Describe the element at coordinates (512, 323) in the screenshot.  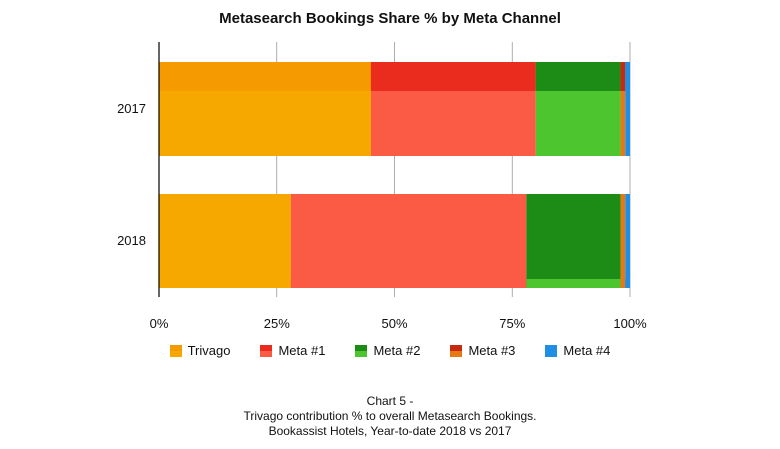
I see `x-tick-label-75pct: 75%` at that location.